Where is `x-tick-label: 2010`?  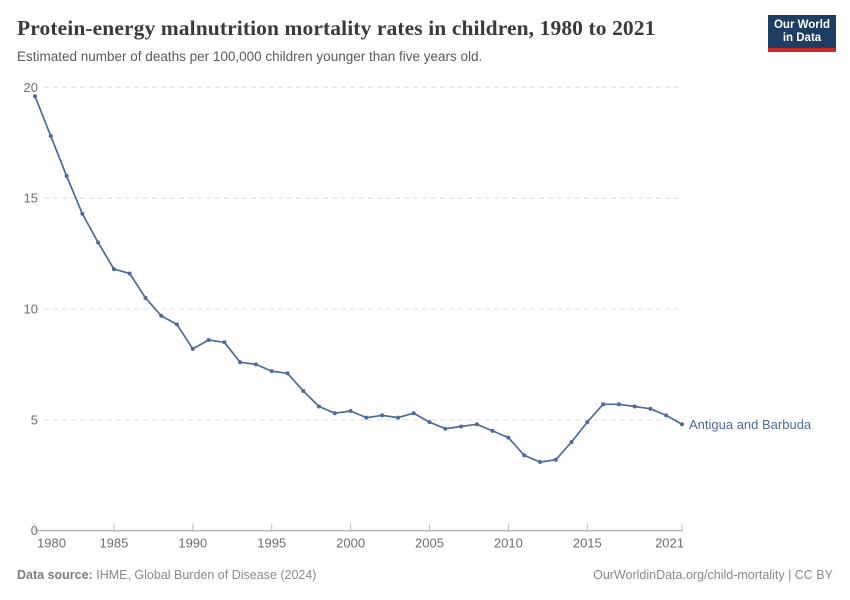
x-tick-label: 2010 is located at coordinates (508, 543).